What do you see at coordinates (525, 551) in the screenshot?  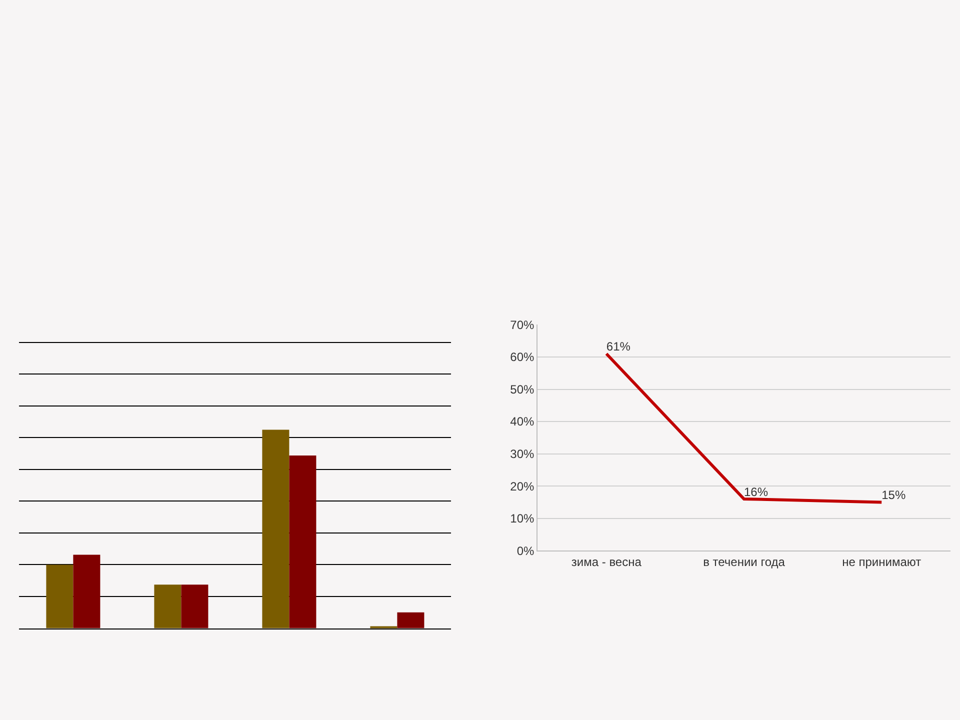 I see `y-tick-label: 0%` at bounding box center [525, 551].